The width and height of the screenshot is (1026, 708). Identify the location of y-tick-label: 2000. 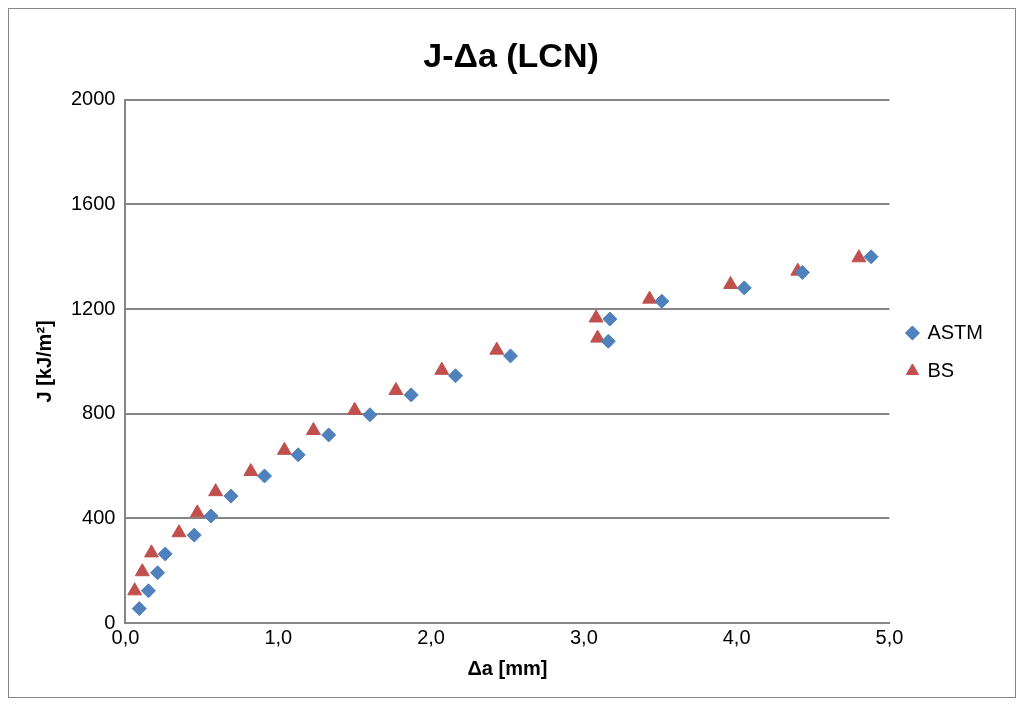
(93, 98).